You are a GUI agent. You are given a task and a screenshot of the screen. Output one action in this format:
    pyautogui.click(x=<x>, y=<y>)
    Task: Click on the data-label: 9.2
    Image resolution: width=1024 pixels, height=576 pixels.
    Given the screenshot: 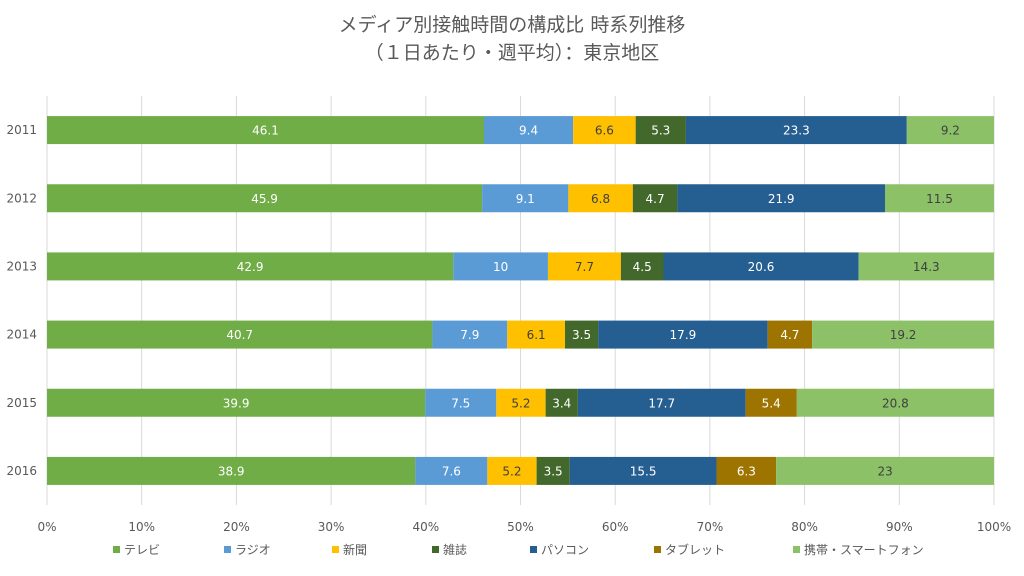 What is the action you would take?
    pyautogui.click(x=950, y=131)
    